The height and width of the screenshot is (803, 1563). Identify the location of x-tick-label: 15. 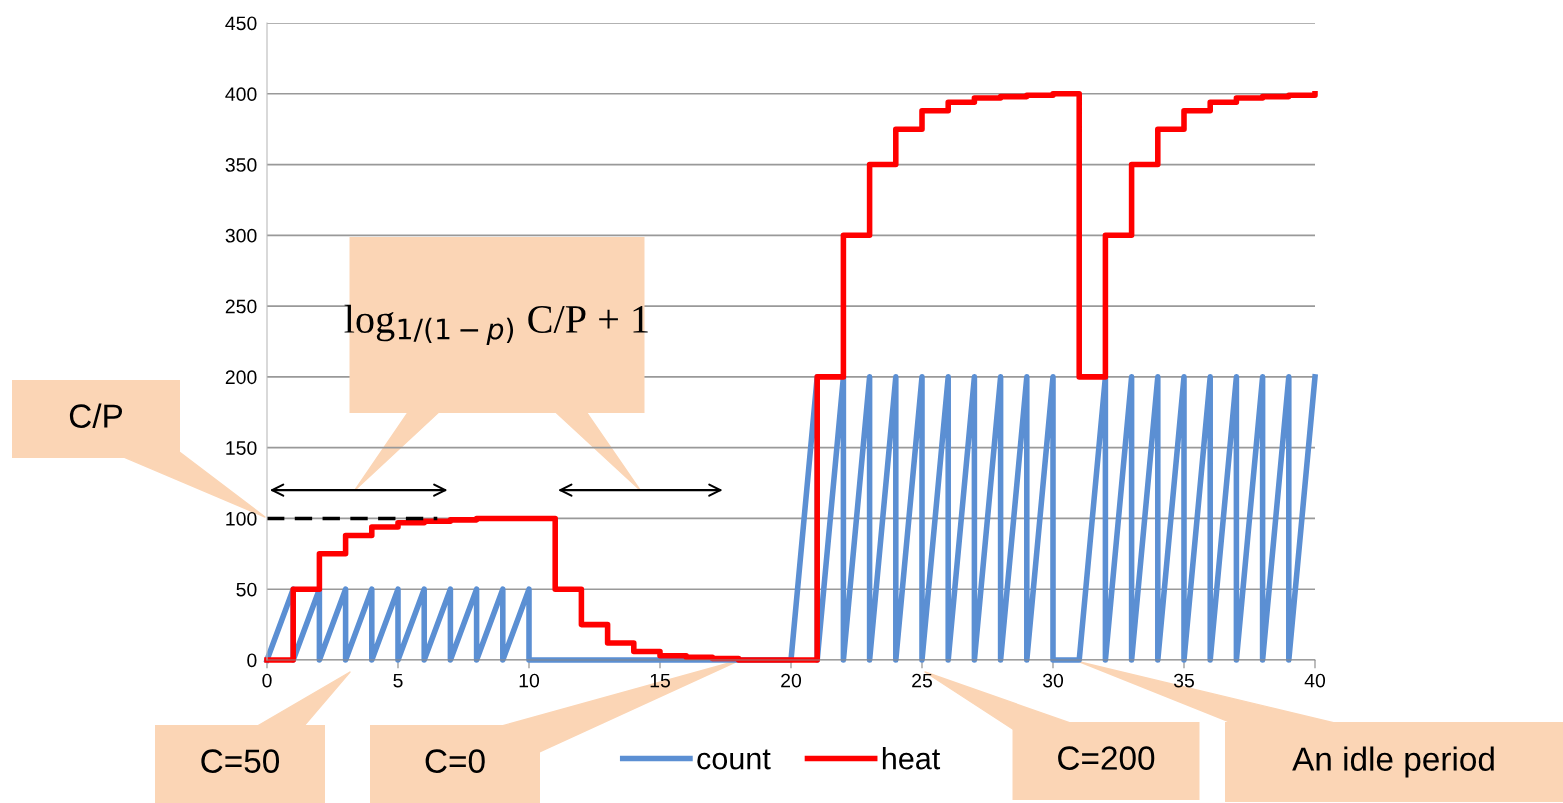
(660, 680).